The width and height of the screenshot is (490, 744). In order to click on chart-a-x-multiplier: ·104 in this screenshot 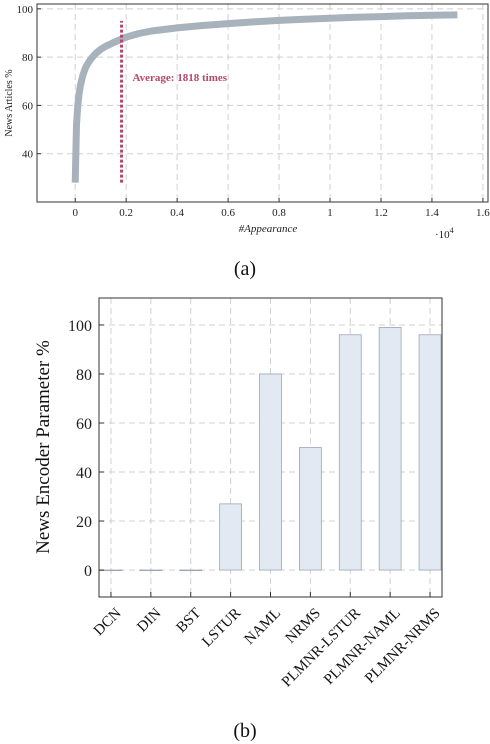, I will do `click(444, 233)`.